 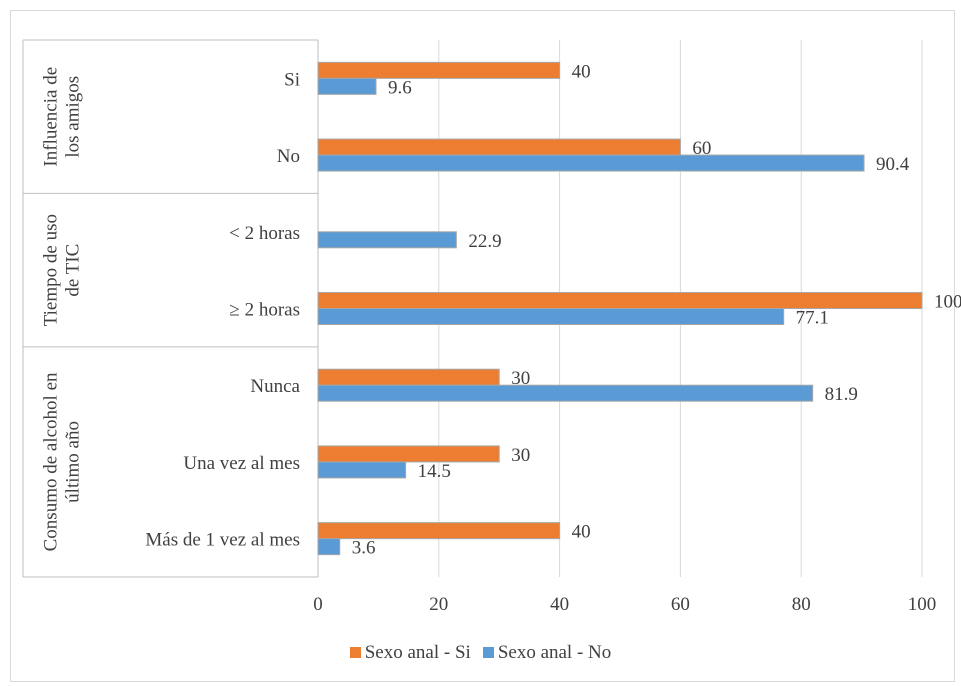 I want to click on x-tick-label-80: 80, so click(x=801, y=604).